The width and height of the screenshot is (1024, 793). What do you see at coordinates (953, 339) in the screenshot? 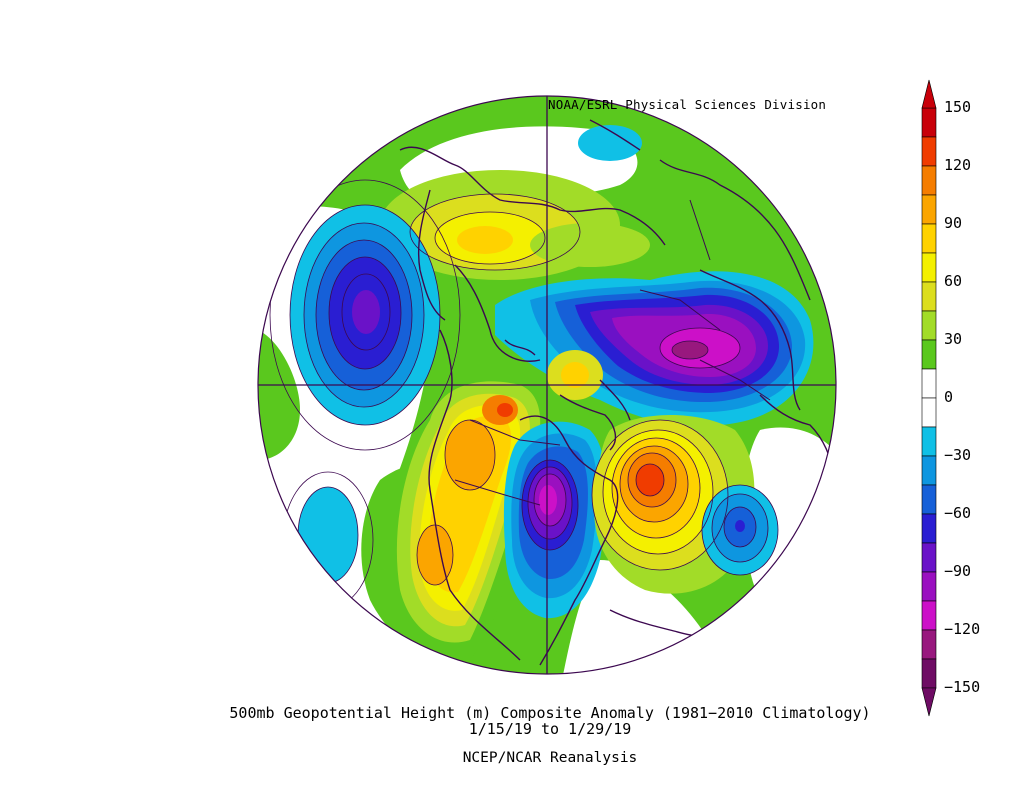
I see `colorbar-tick-label: 30` at bounding box center [953, 339].